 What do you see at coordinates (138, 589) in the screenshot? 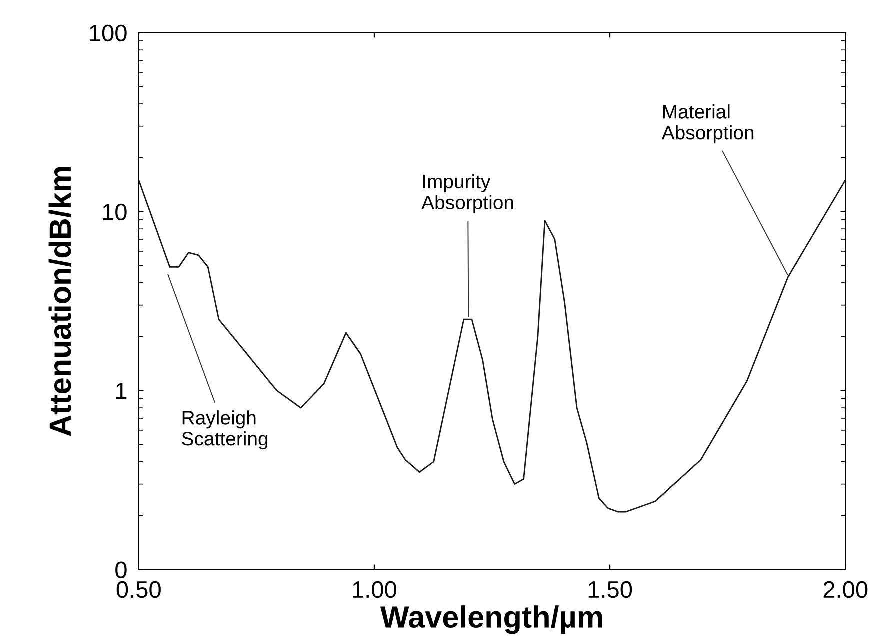
I see `x-tick-label: 0.50` at bounding box center [138, 589].